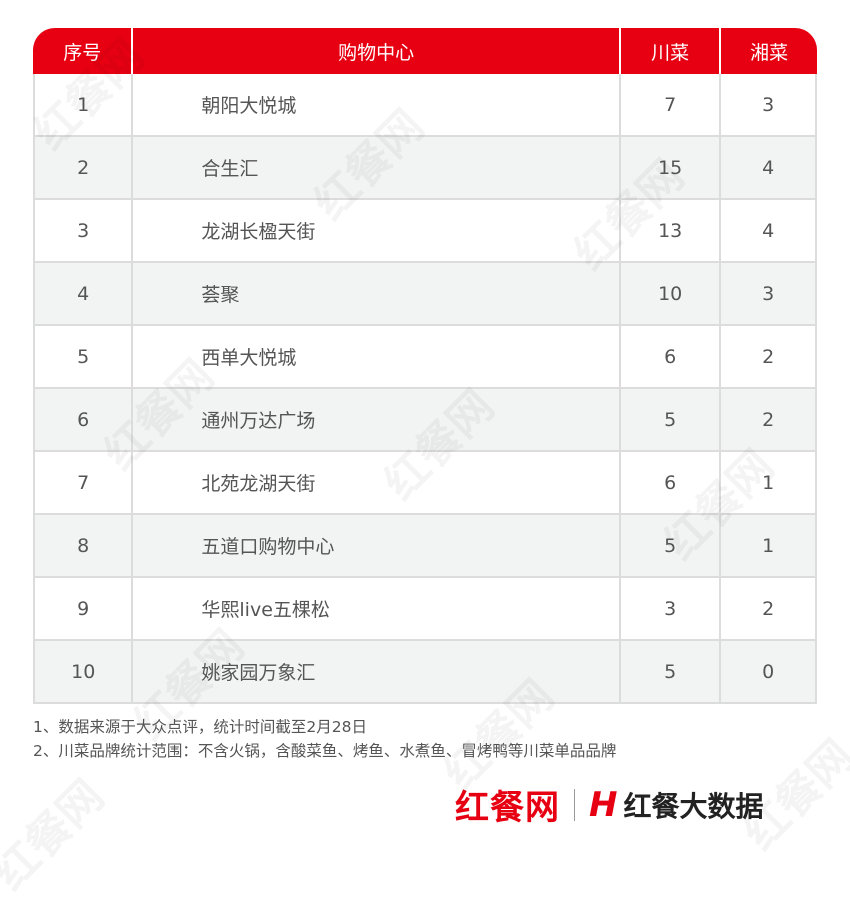 This screenshot has height=901, width=850. I want to click on column-header: 序号, so click(83, 51).